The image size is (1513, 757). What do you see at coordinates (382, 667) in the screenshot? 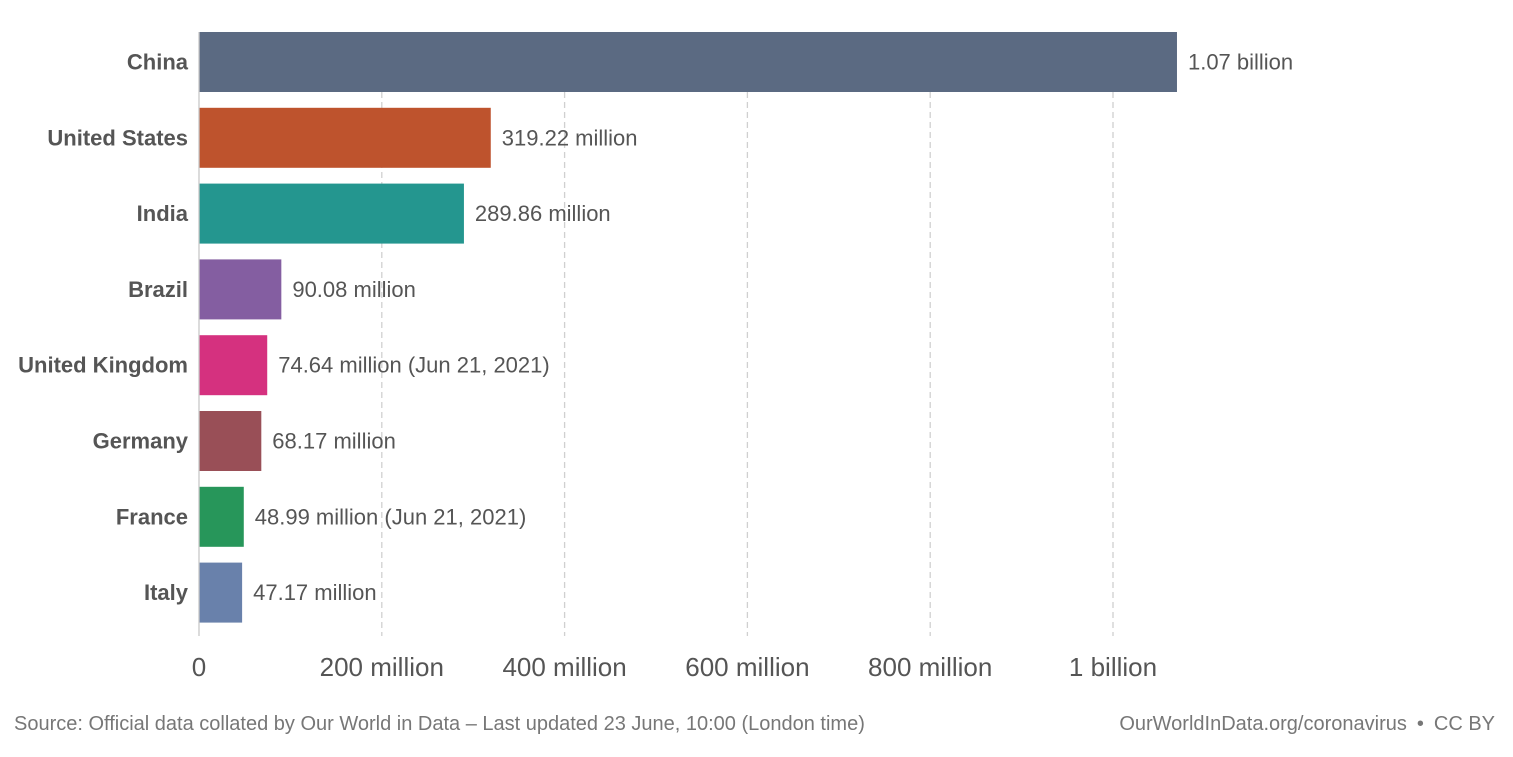
I see `x-tick-label: 200 million` at bounding box center [382, 667].